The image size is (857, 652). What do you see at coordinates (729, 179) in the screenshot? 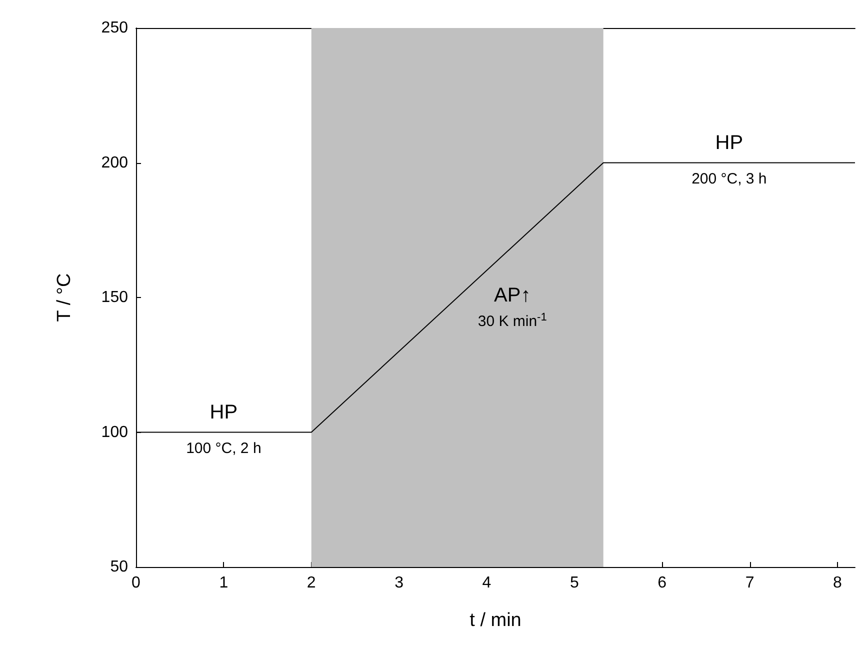
I see `annotation: 200 °C, 3 h` at bounding box center [729, 179].